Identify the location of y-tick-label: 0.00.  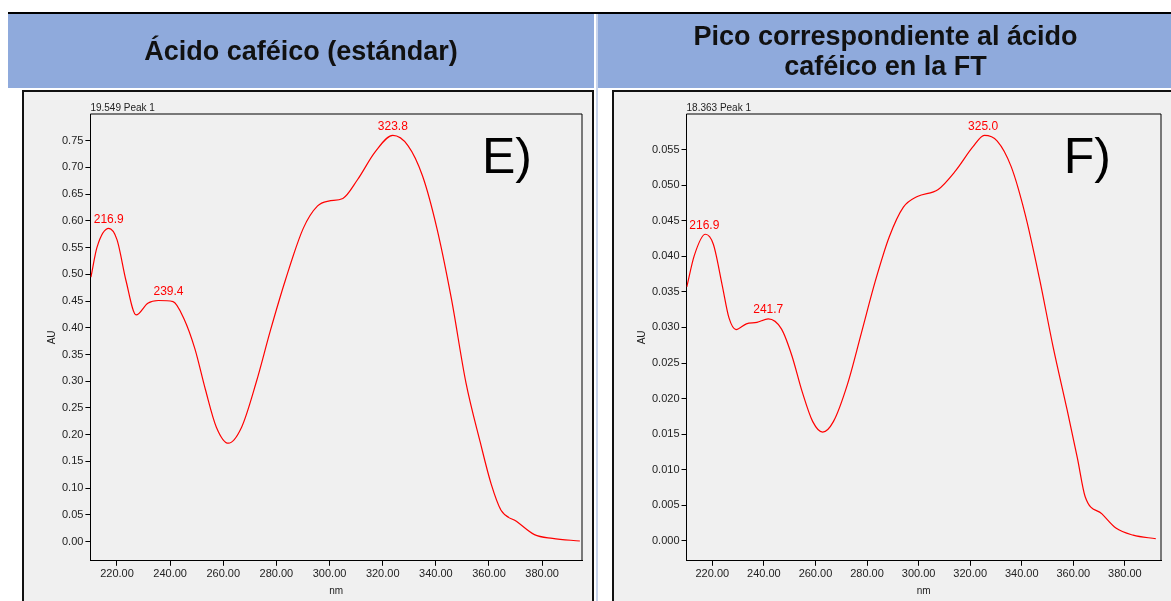
(72, 540).